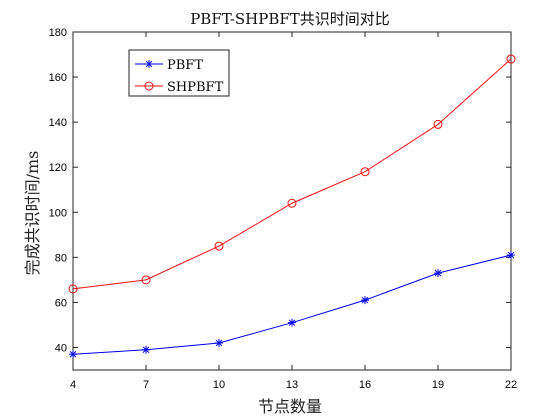 This screenshot has width=560, height=420. I want to click on y-tick-label: 140, so click(58, 123).